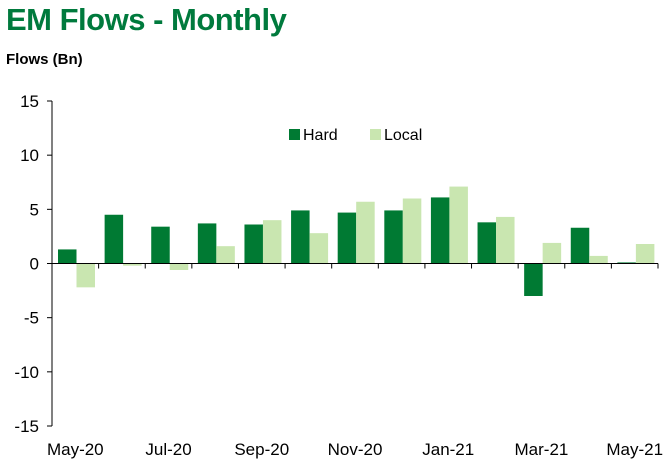 The height and width of the screenshot is (468, 670). Describe the element at coordinates (146, 19) in the screenshot. I see `chart-title: EM Flows - Monthly` at that location.